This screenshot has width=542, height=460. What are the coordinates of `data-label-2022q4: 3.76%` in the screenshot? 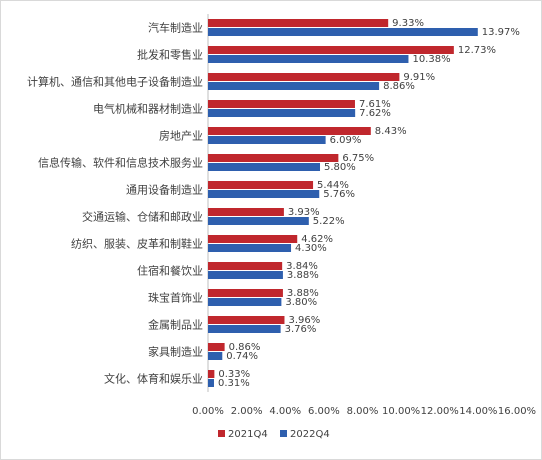 It's located at (301, 329).